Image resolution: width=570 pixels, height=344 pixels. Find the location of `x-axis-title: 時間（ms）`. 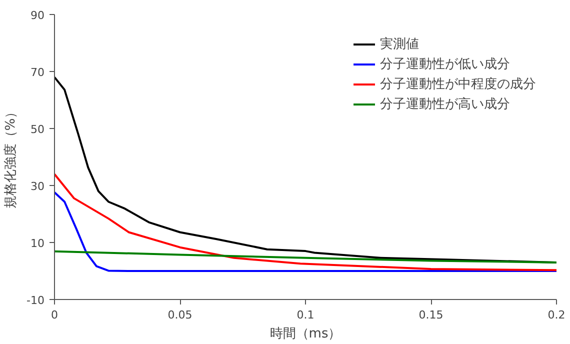

x-axis-title: 時間（ms） is located at coordinates (306, 334).